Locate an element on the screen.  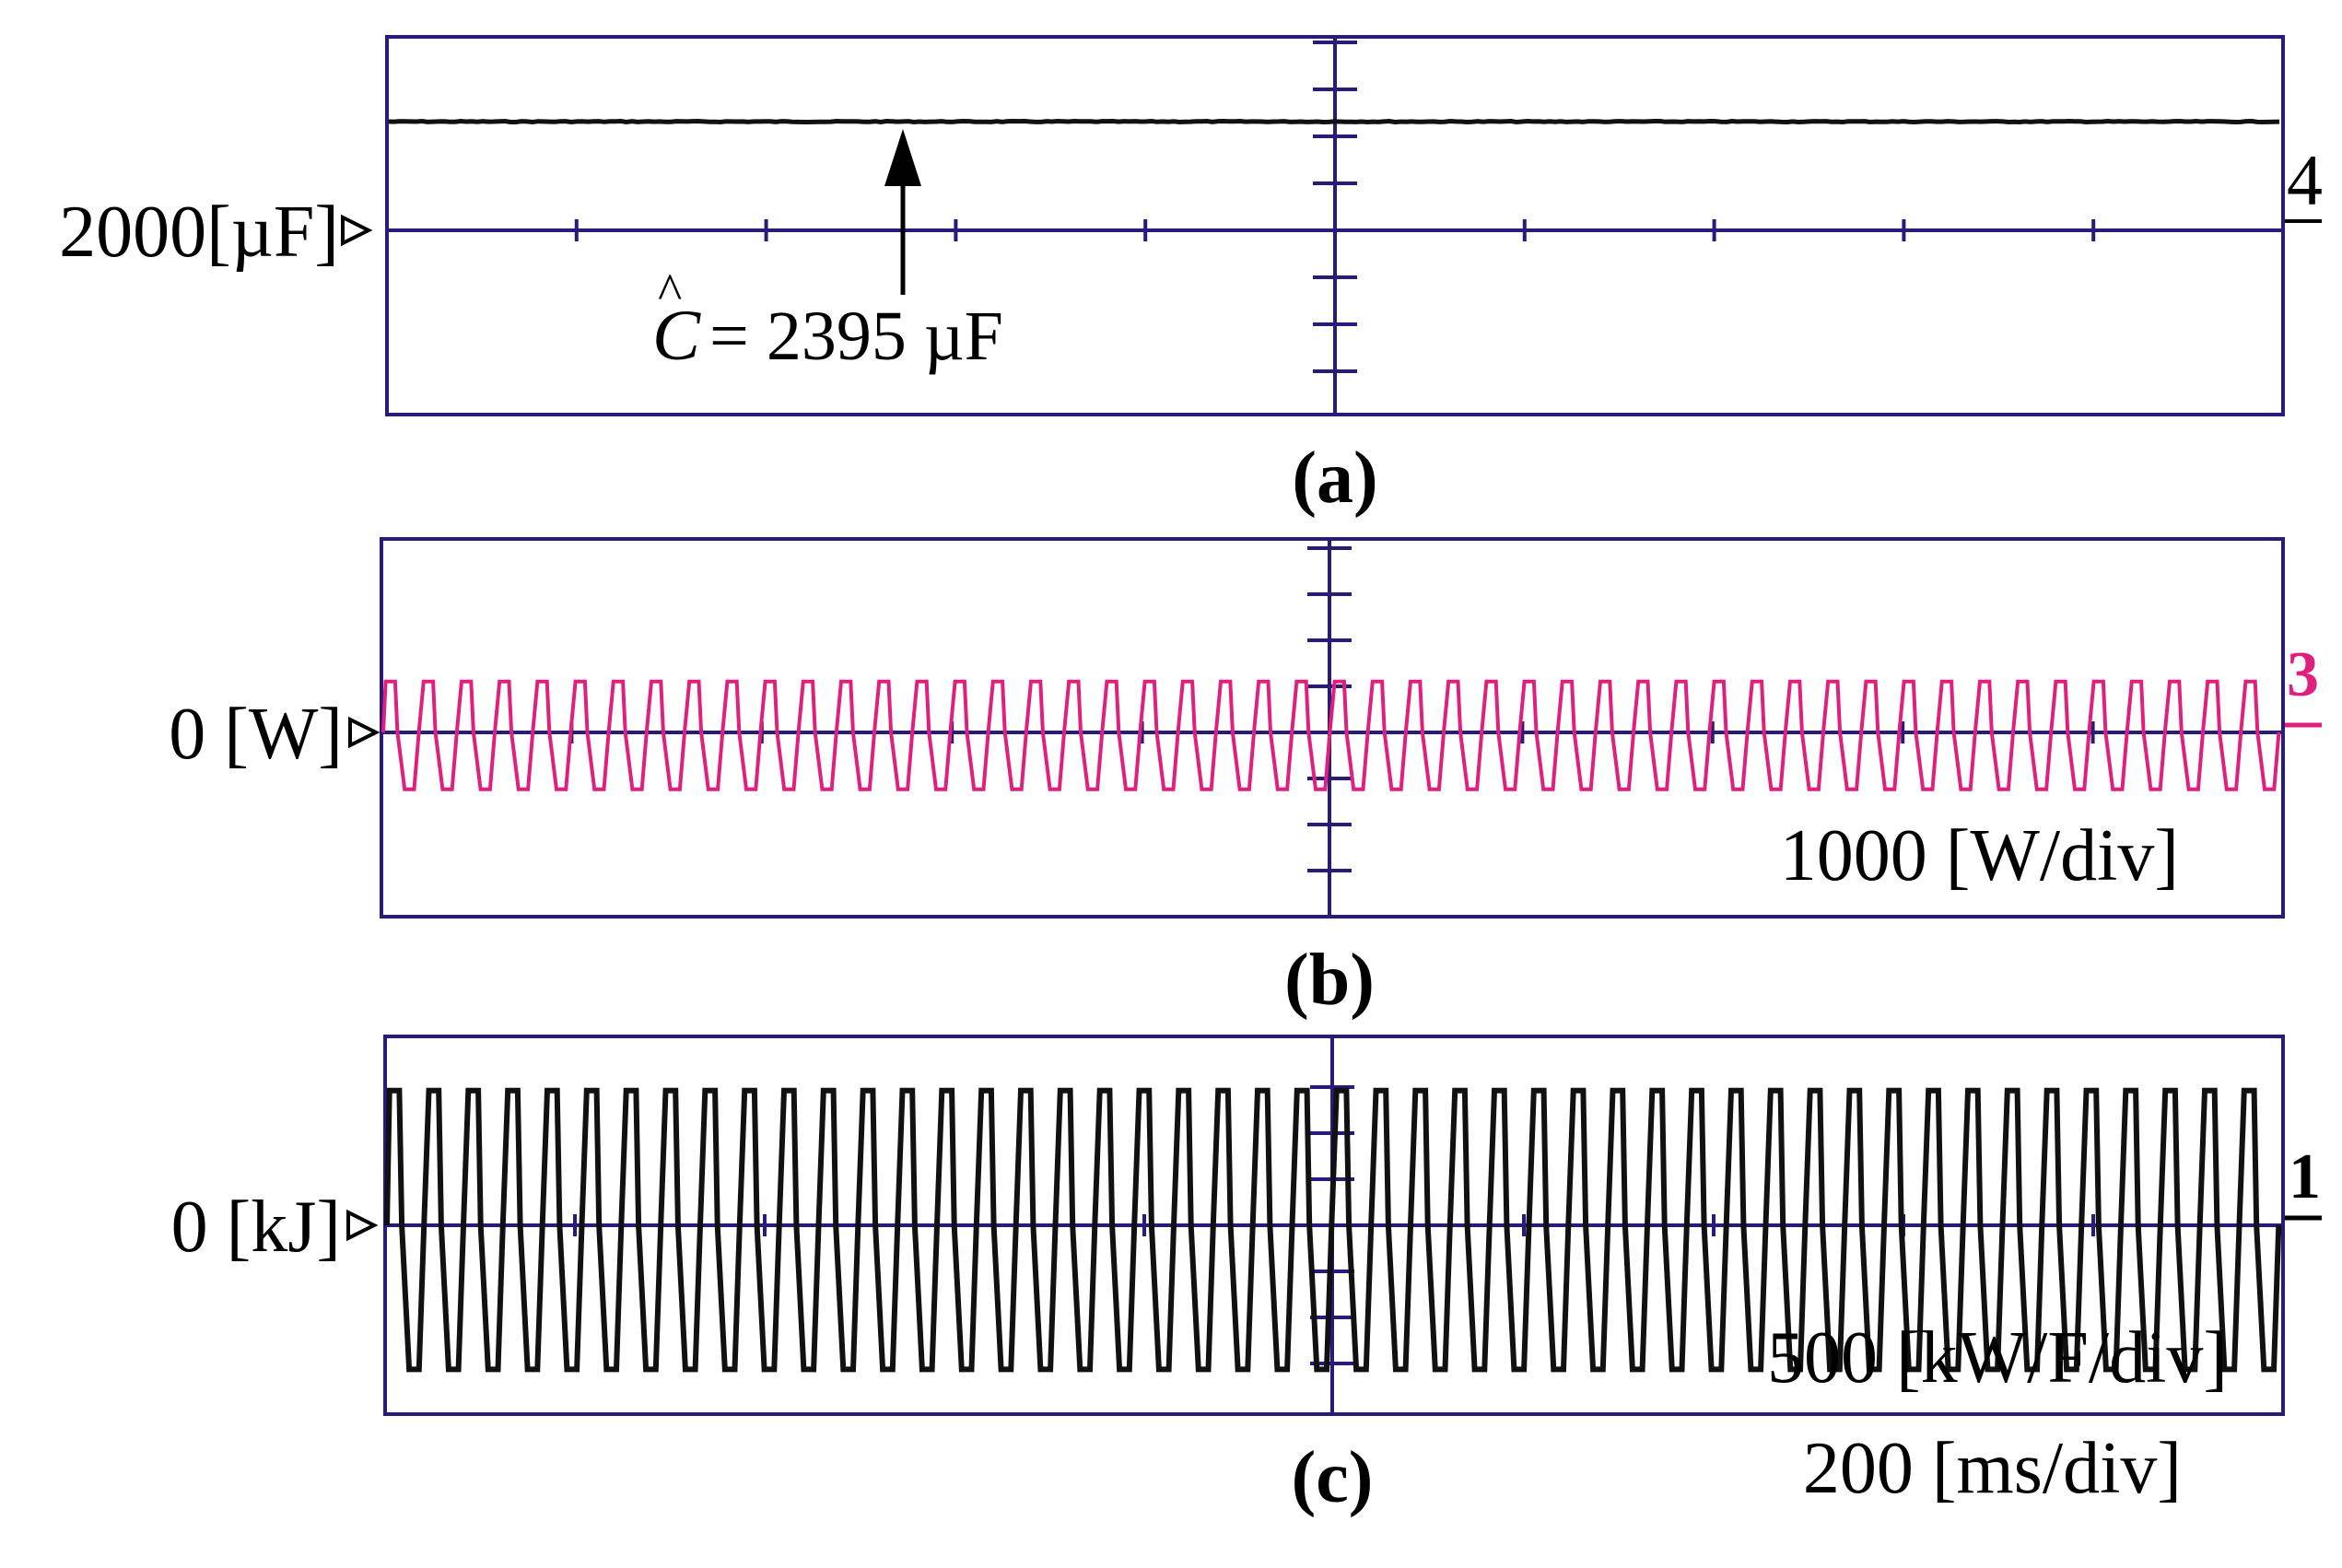
panel-c-time-label: 200 [ms/div] is located at coordinates (1992, 1468).